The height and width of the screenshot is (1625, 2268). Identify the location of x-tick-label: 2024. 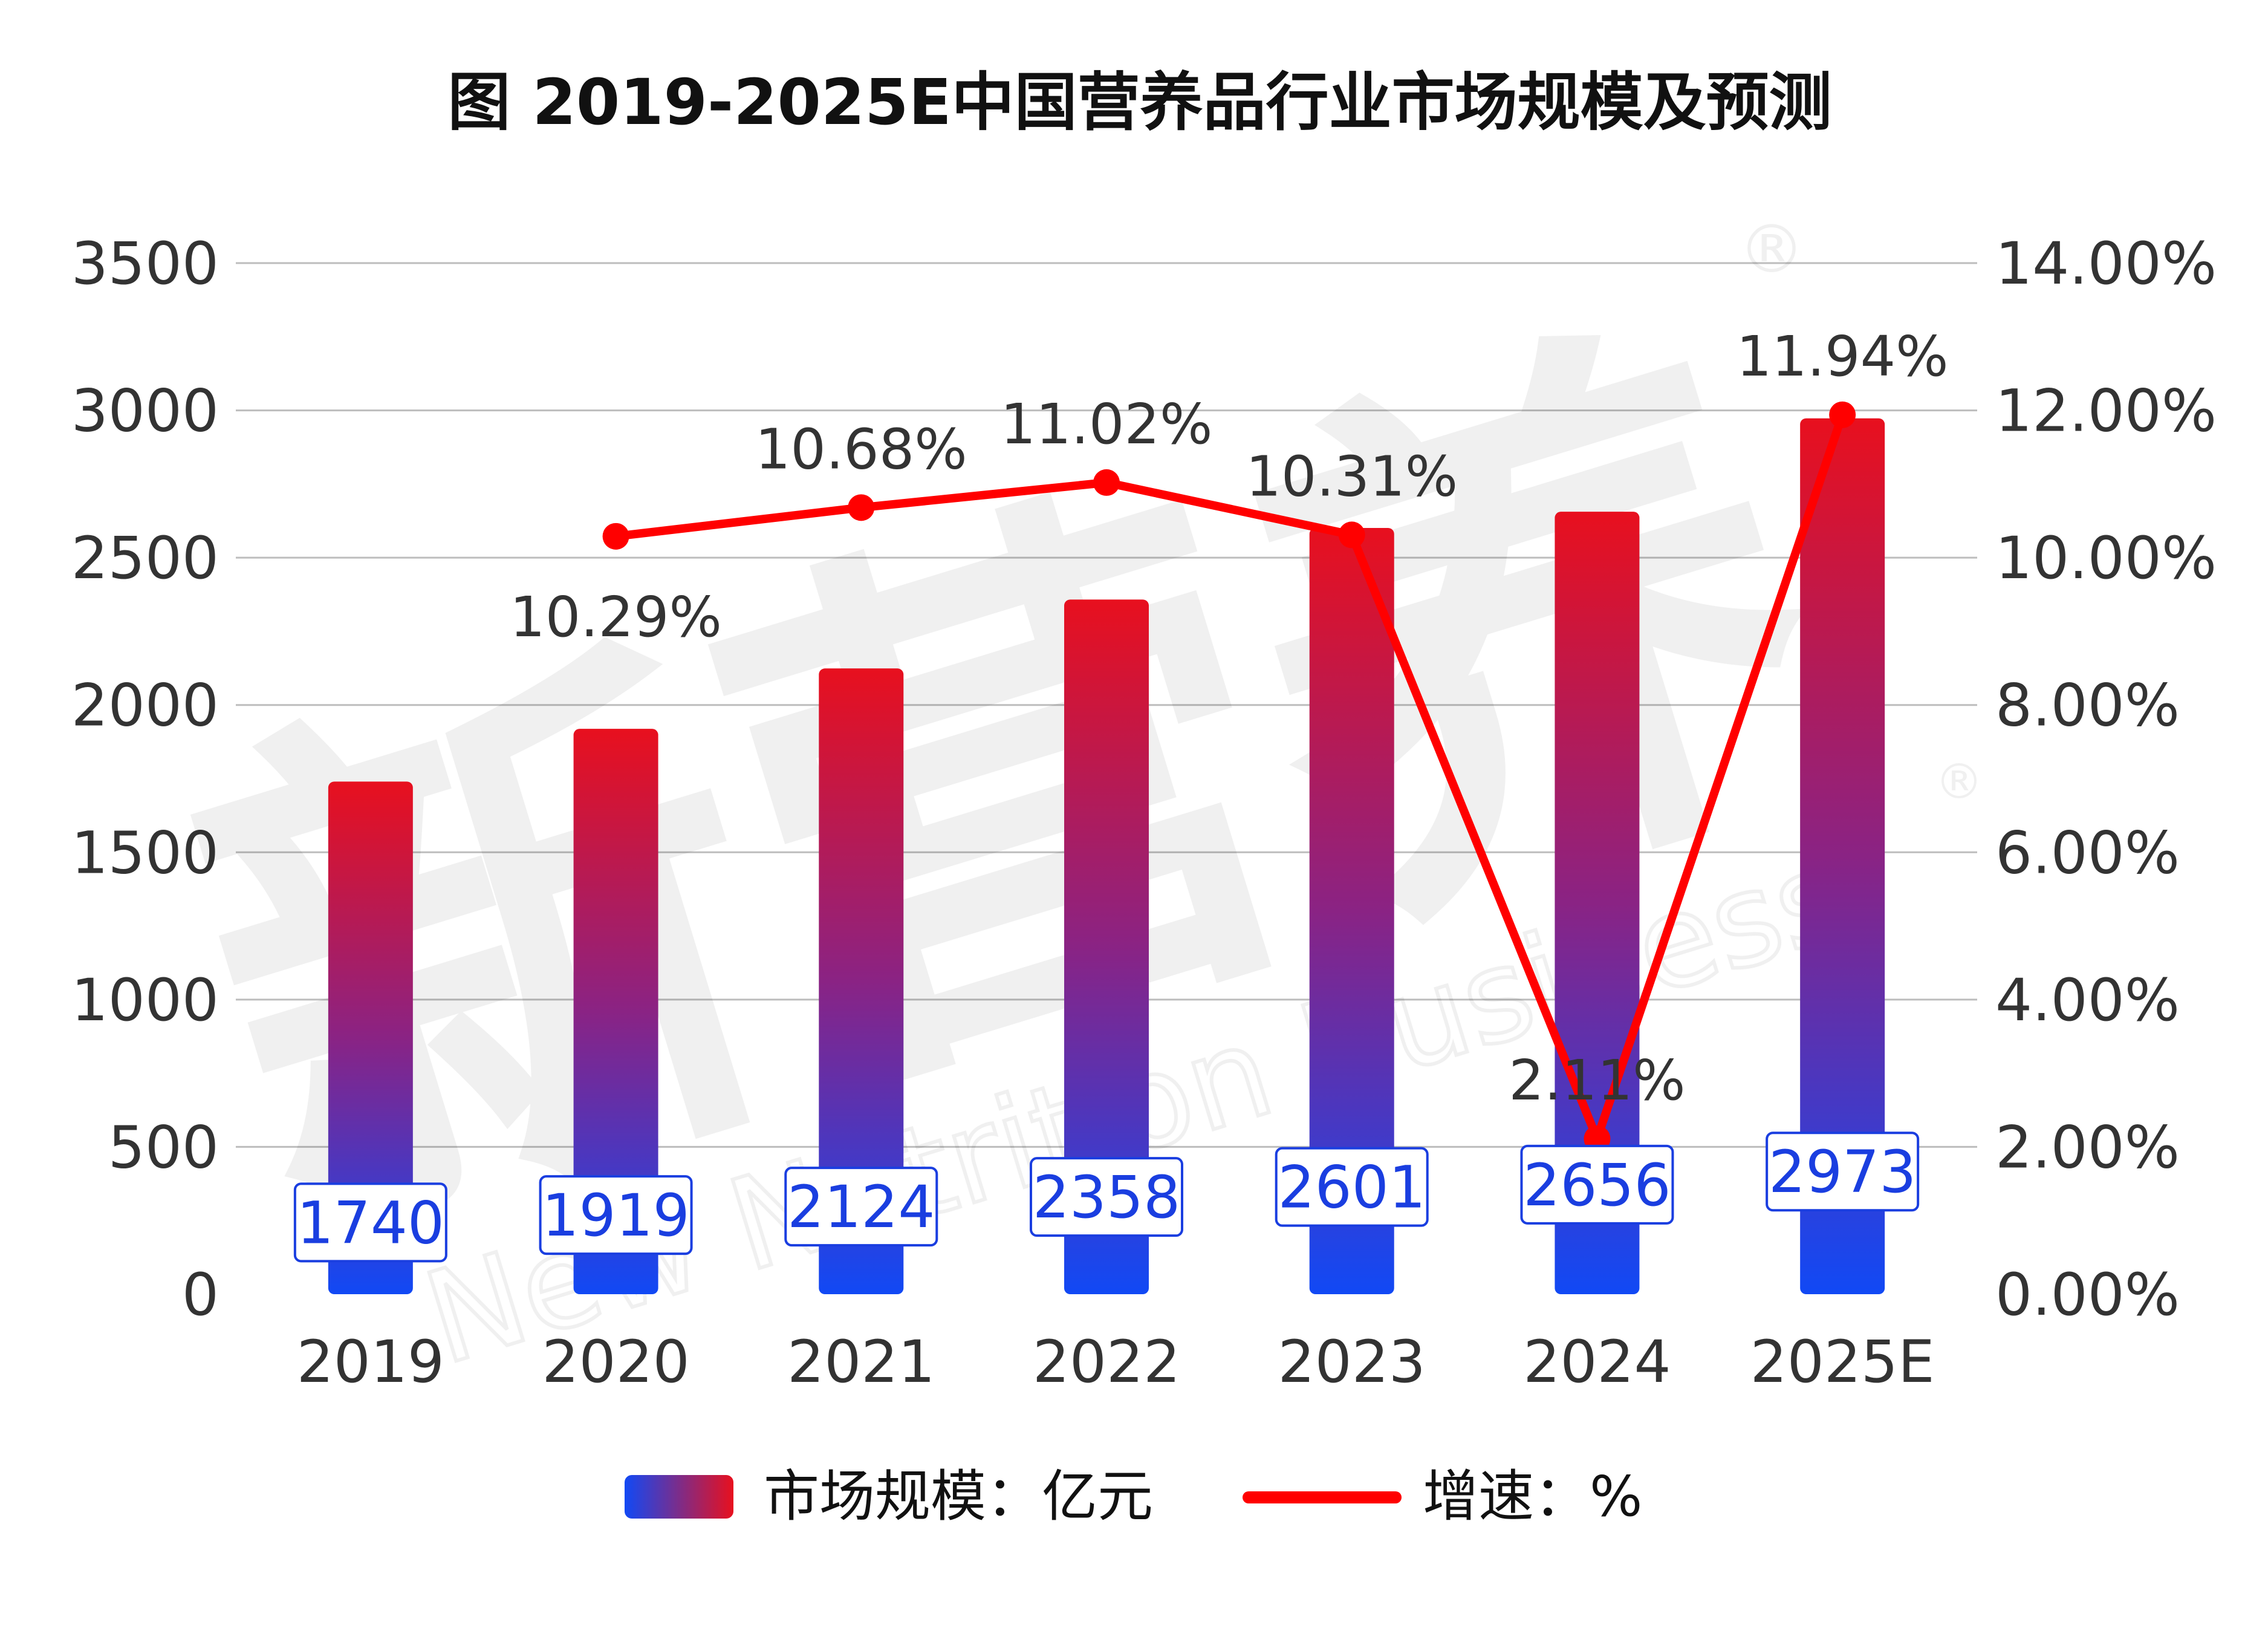
(1597, 1362).